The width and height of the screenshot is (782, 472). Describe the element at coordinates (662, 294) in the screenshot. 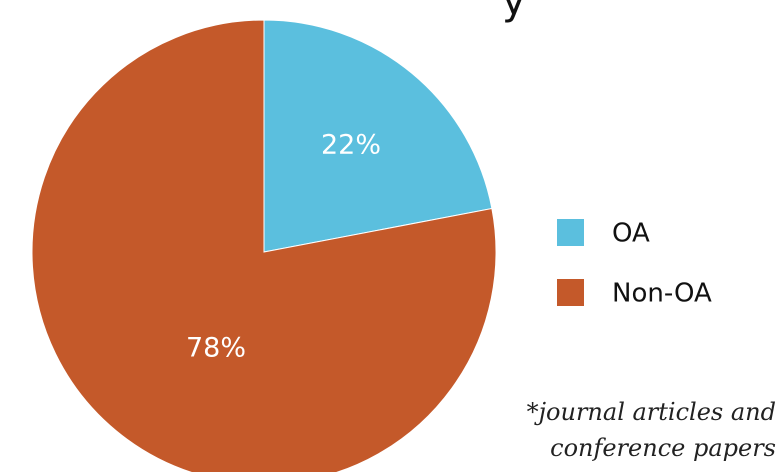

I see `legend-label-non-oa: Non-OA` at that location.